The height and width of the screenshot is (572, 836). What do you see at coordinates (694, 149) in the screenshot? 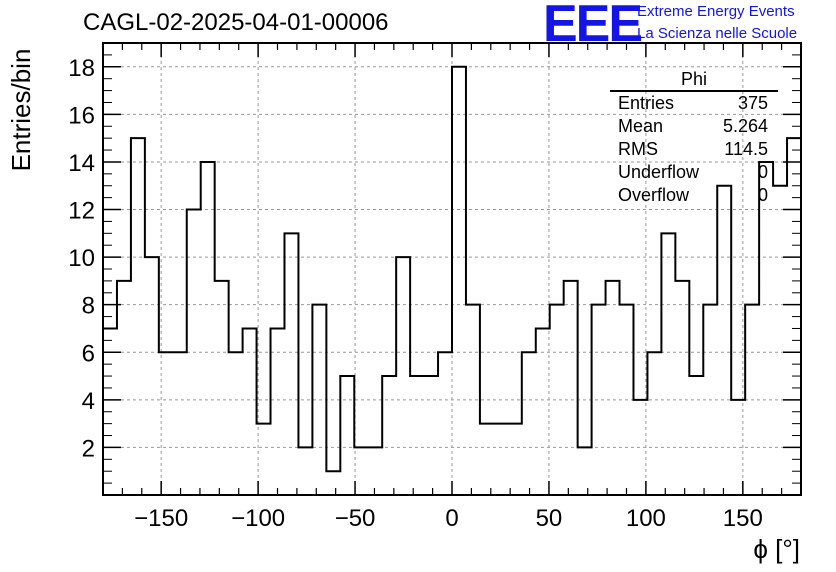
I see `stats-row-rms: RMS 114.5` at bounding box center [694, 149].